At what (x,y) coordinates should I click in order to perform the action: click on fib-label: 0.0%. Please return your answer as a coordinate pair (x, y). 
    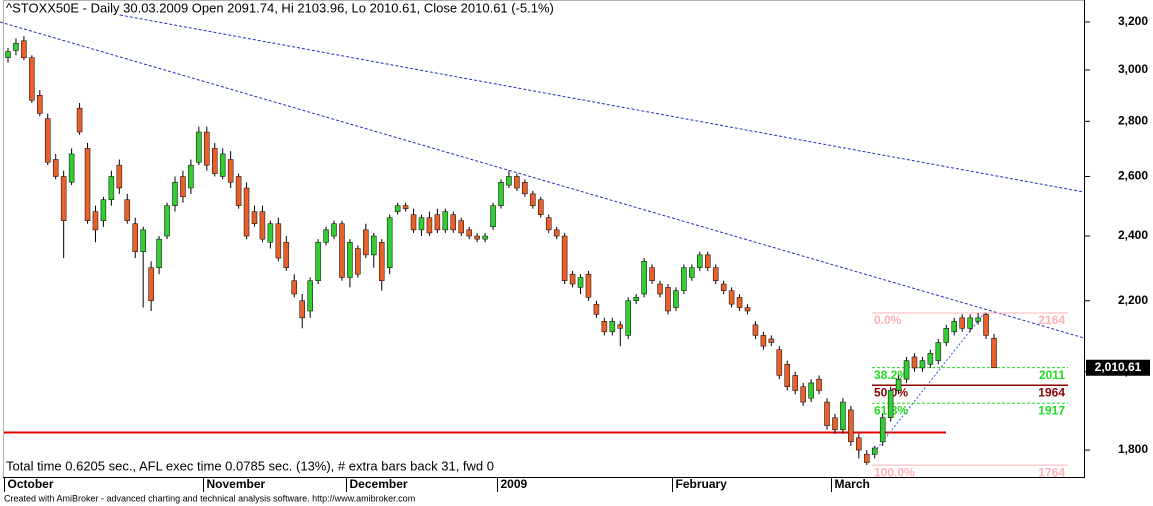
    Looking at the image, I should click on (888, 320).